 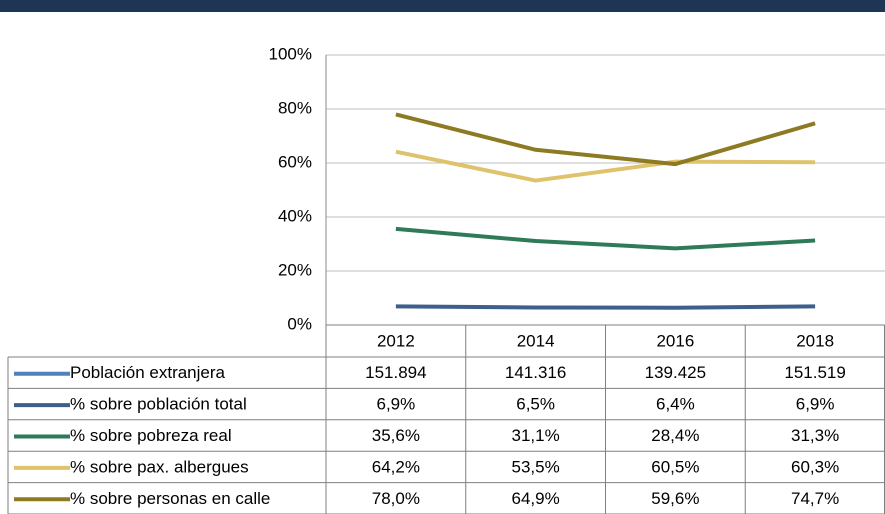 I want to click on table-cell: 31,1%, so click(x=536, y=435).